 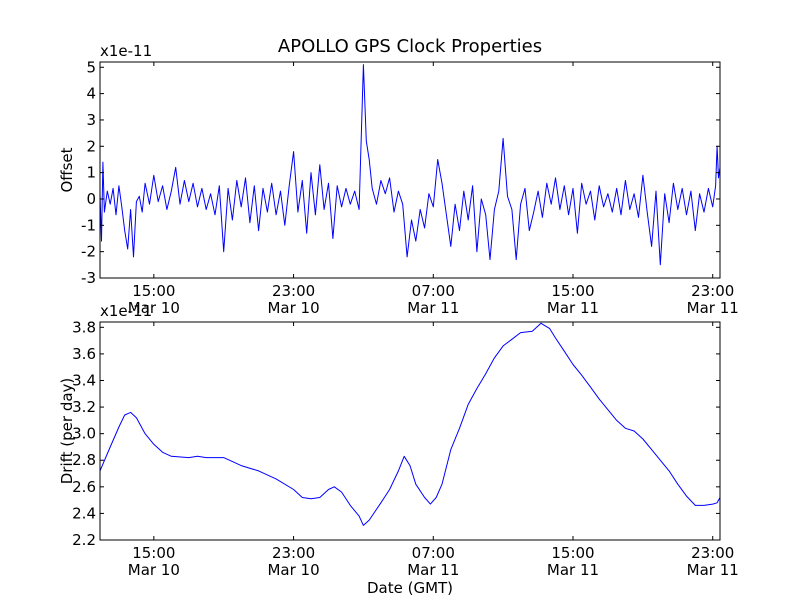 What do you see at coordinates (84, 487) in the screenshot?
I see `drift-y-tick-label: 2.6` at bounding box center [84, 487].